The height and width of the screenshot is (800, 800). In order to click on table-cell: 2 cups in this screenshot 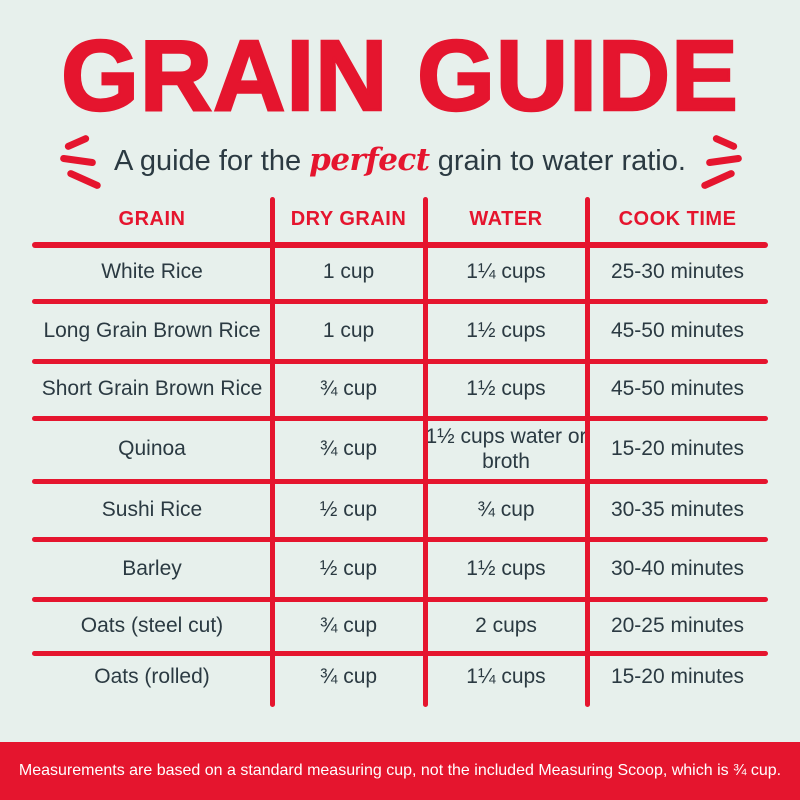, I will do `click(506, 625)`.